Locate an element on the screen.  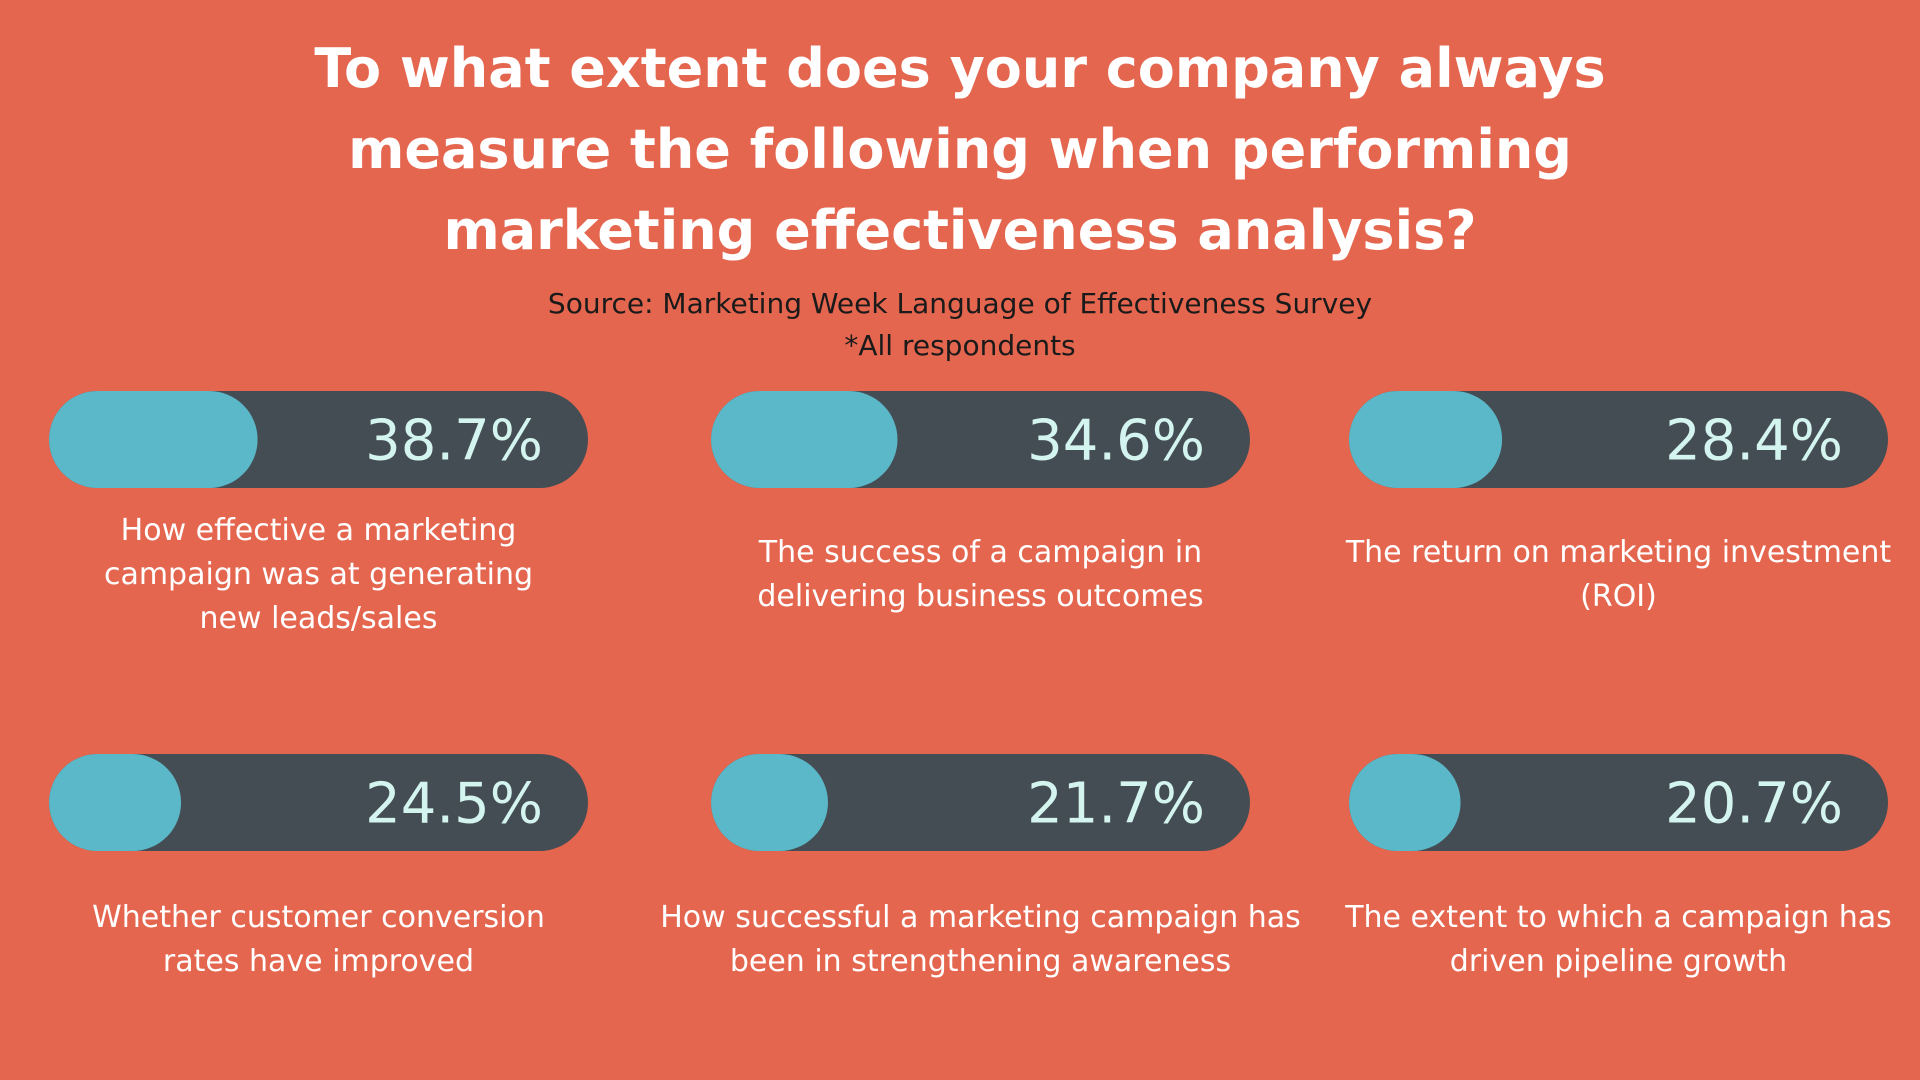
value-label: 34.6% is located at coordinates (1116, 441).